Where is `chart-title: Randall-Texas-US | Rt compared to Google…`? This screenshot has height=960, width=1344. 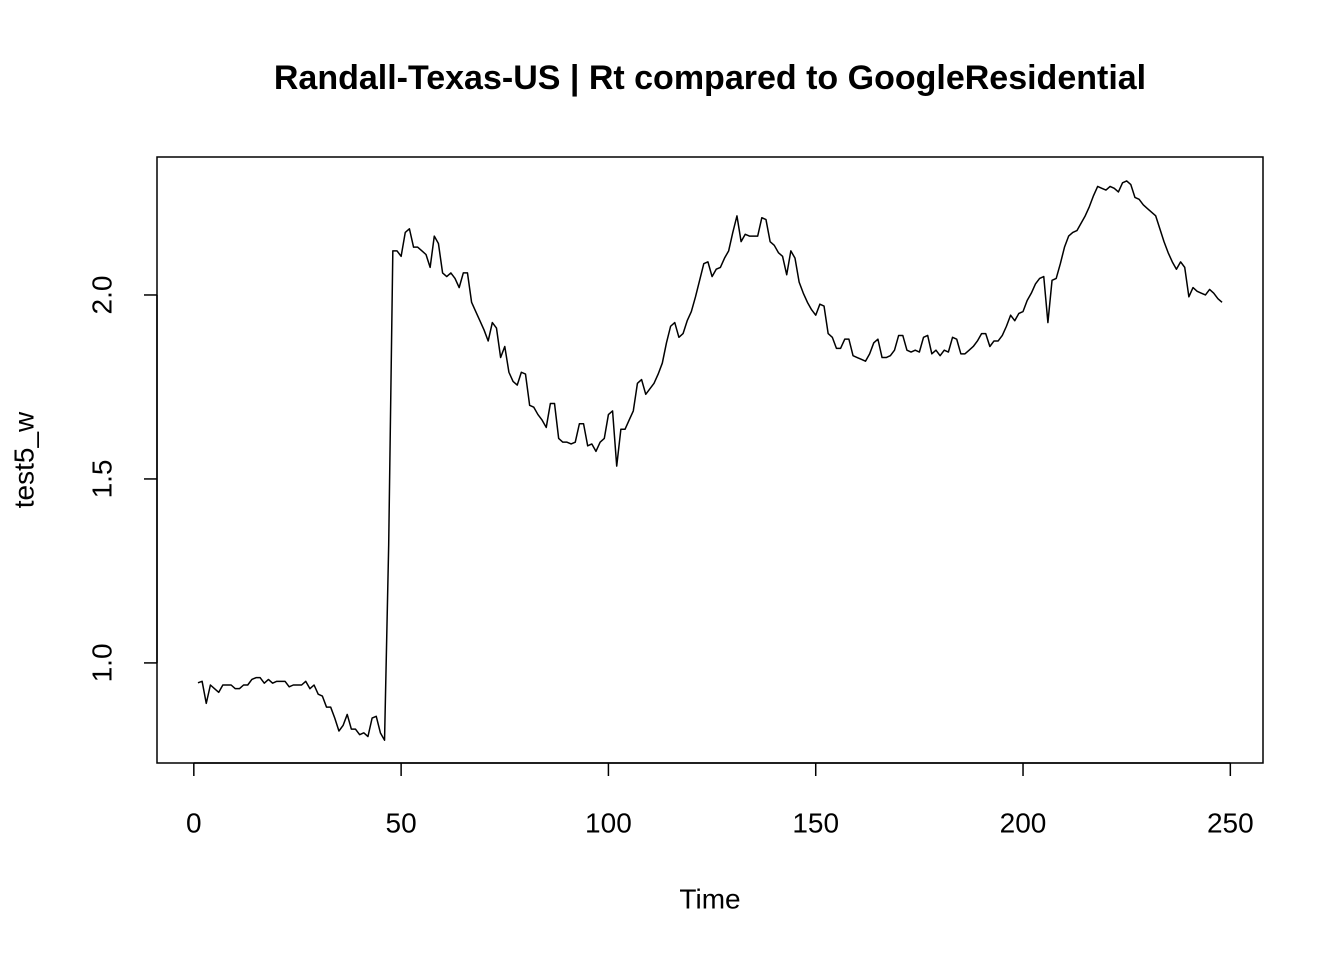
chart-title: Randall-Texas-US | Rt compared to Google… is located at coordinates (710, 78).